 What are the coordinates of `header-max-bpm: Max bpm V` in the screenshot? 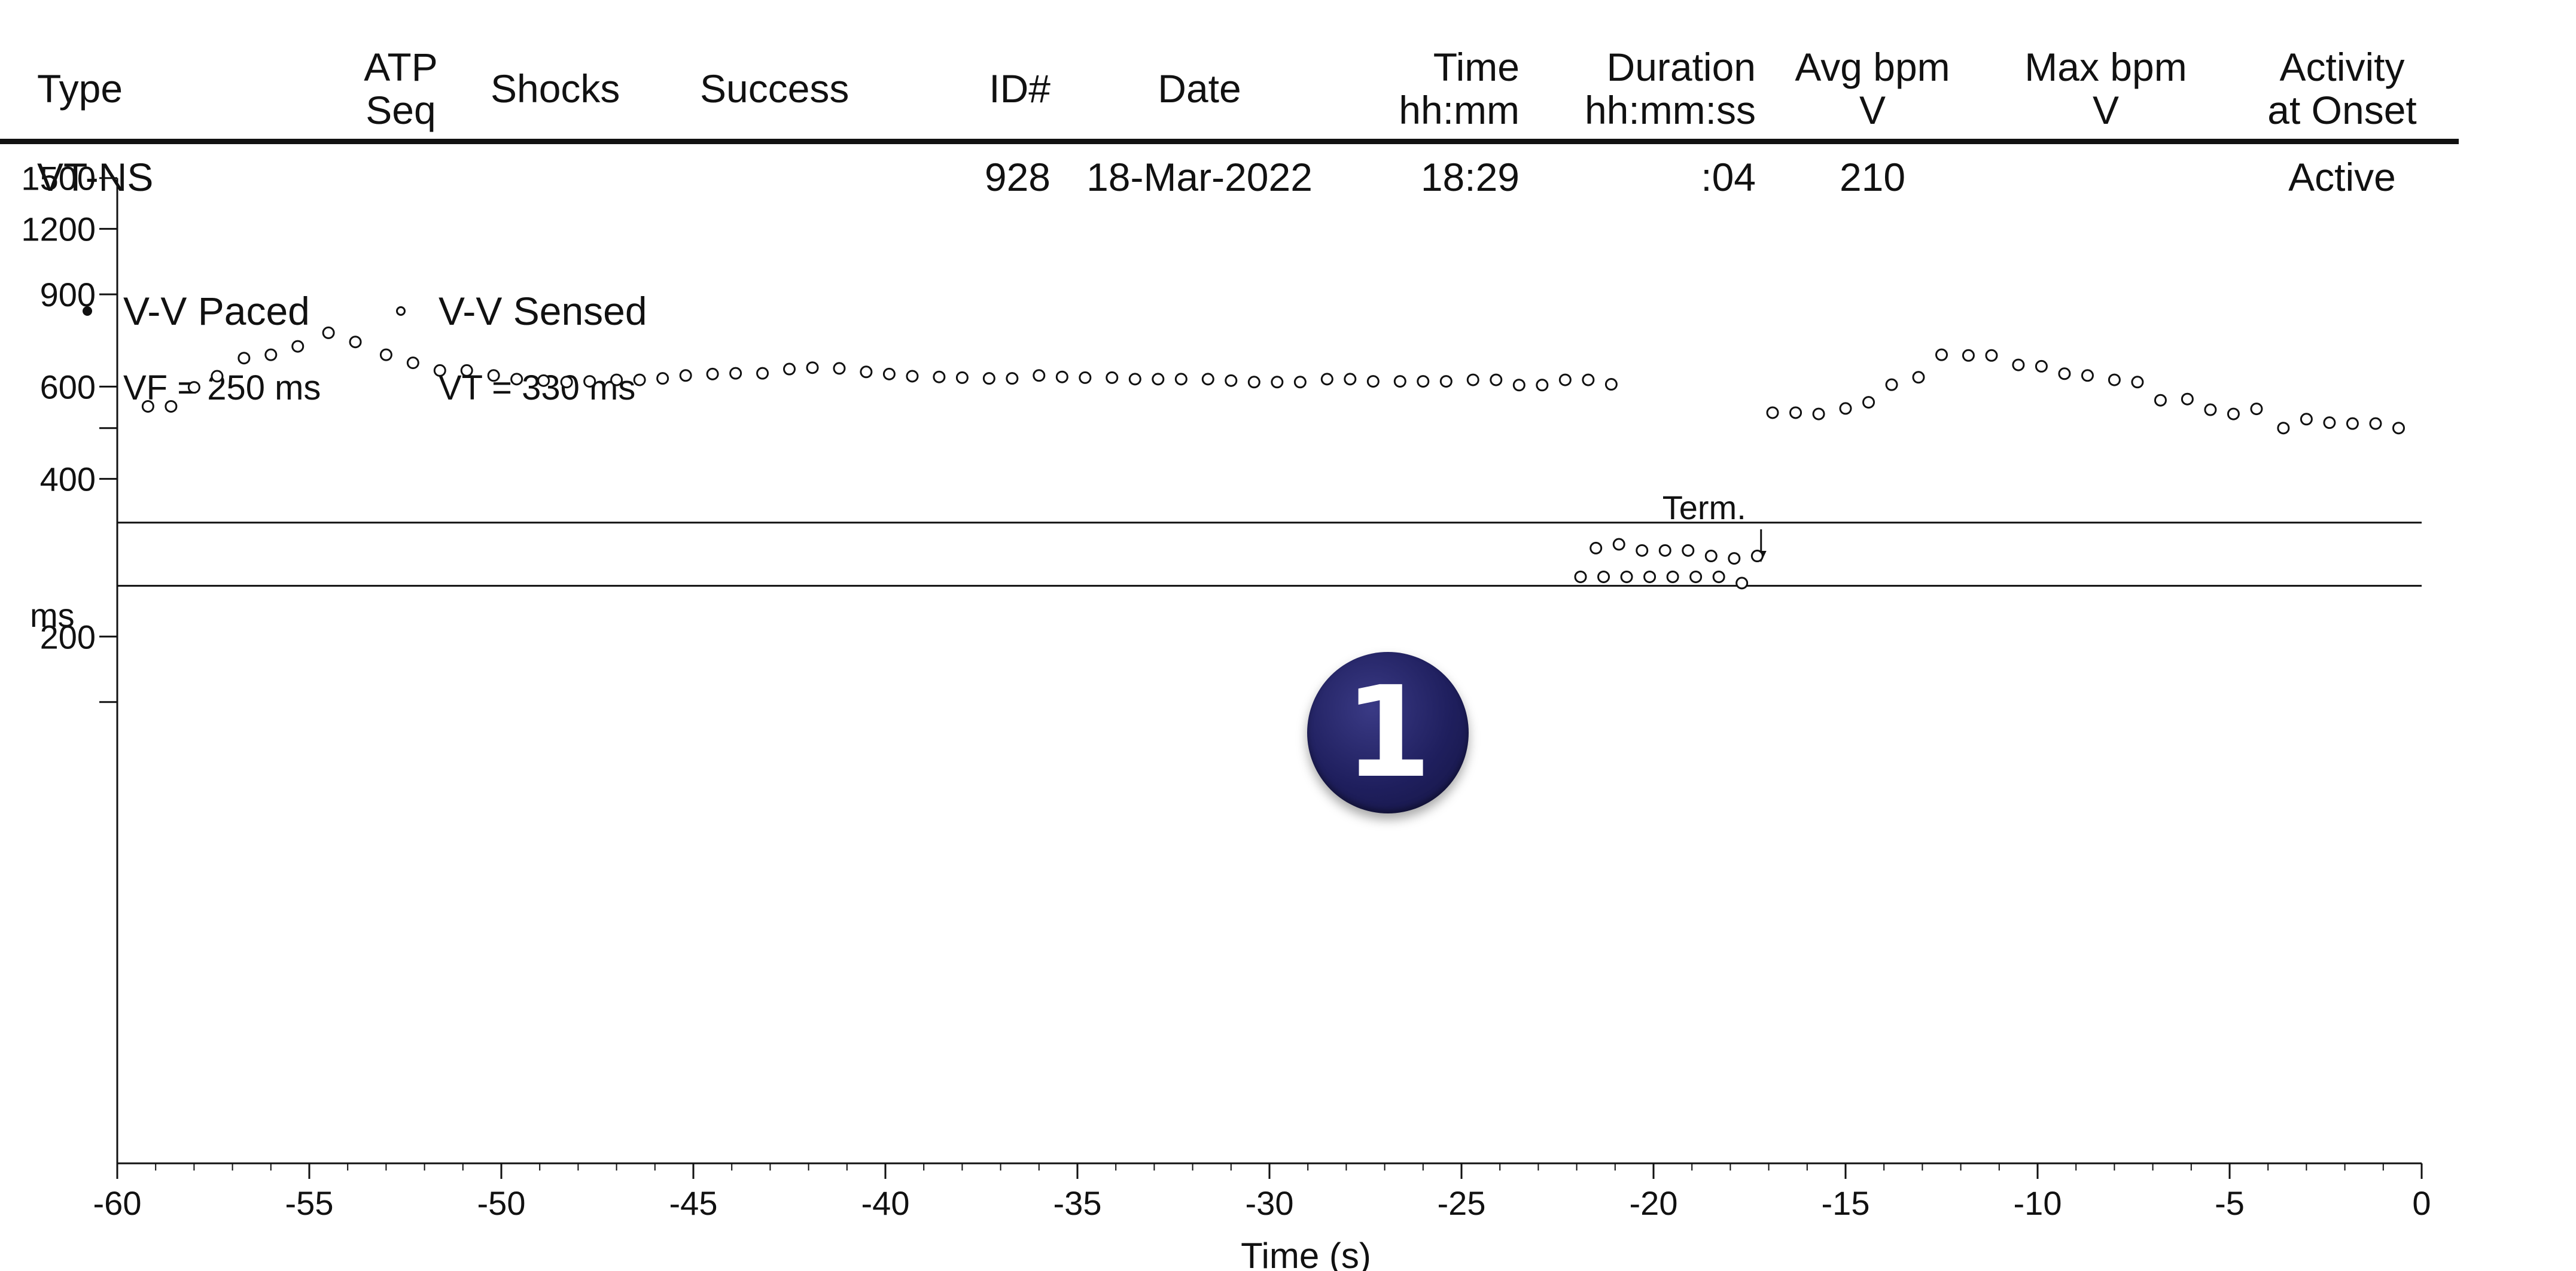 It's located at (2105, 88).